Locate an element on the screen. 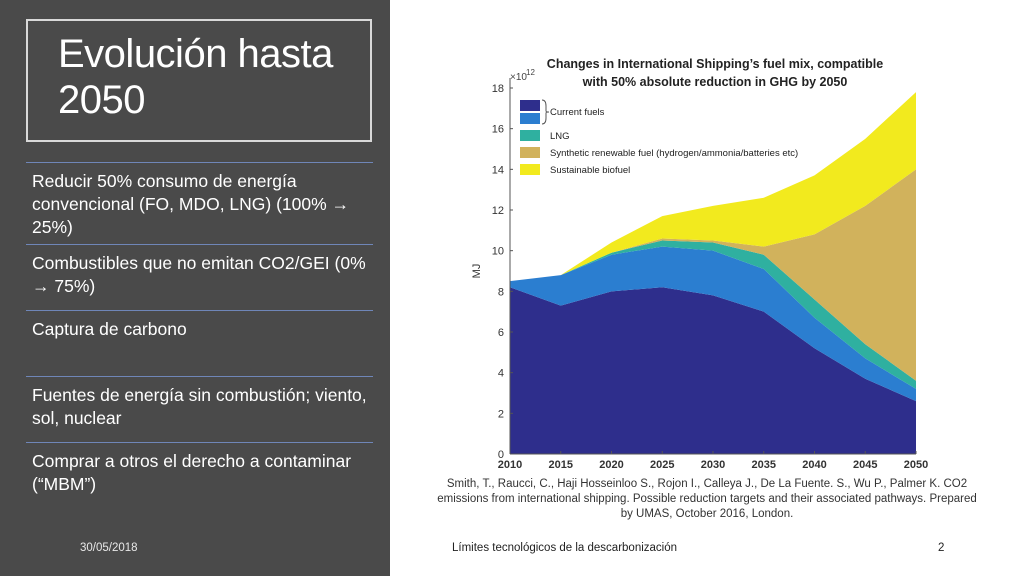 The image size is (1024, 576). x-tick-label: 2045 is located at coordinates (865, 465).